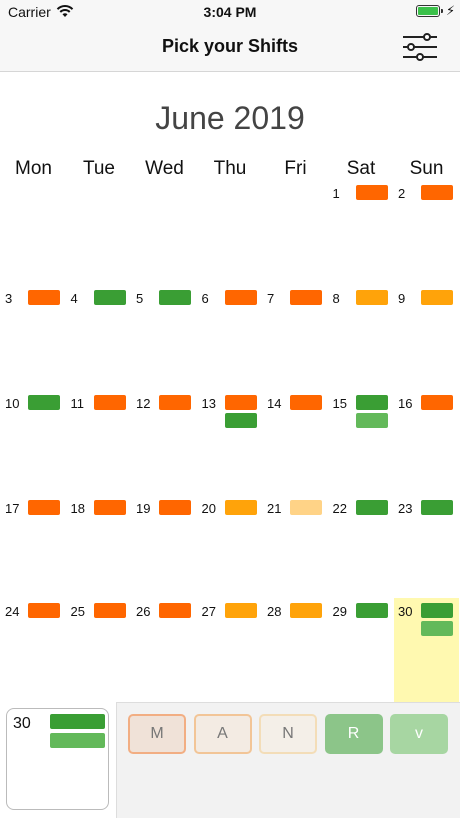 The width and height of the screenshot is (460, 818). Describe the element at coordinates (12, 403) in the screenshot. I see `day-number: 10` at that location.